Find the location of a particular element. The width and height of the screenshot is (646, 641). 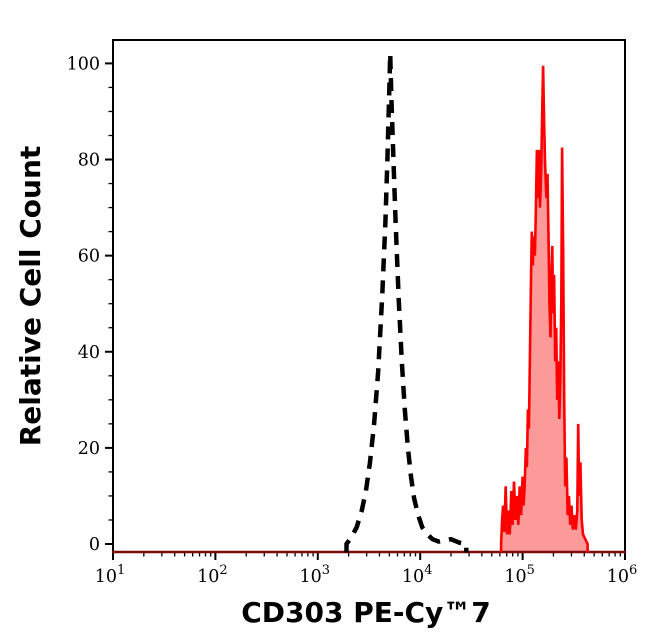

x-axis-title: CD303 PE-Cy™7 is located at coordinates (366, 612).